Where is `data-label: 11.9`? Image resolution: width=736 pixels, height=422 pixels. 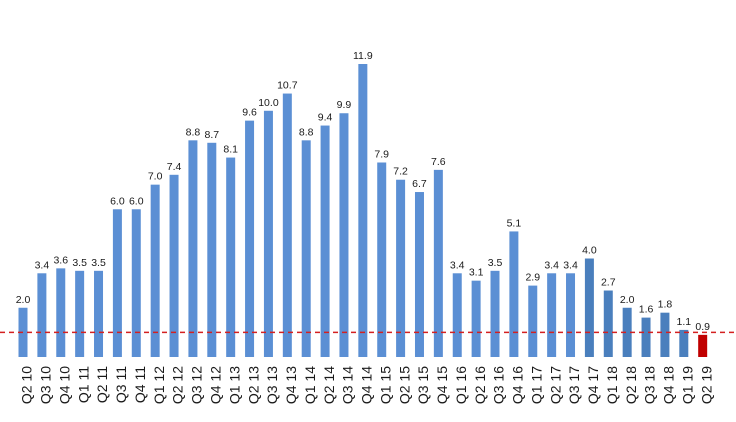
data-label: 11.9 is located at coordinates (363, 56).